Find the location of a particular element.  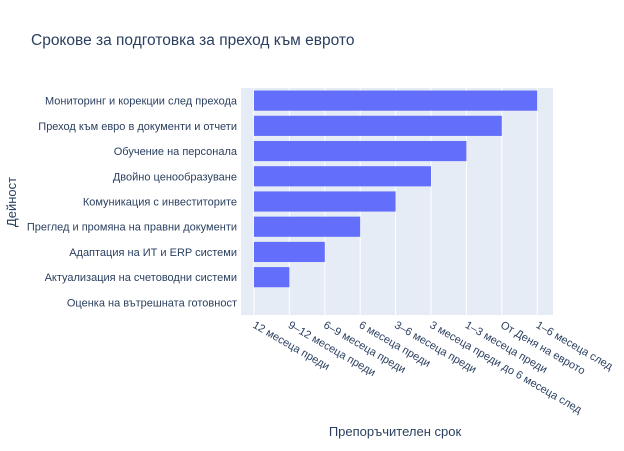

y-tick-label: Обучение на персонала is located at coordinates (176, 152).